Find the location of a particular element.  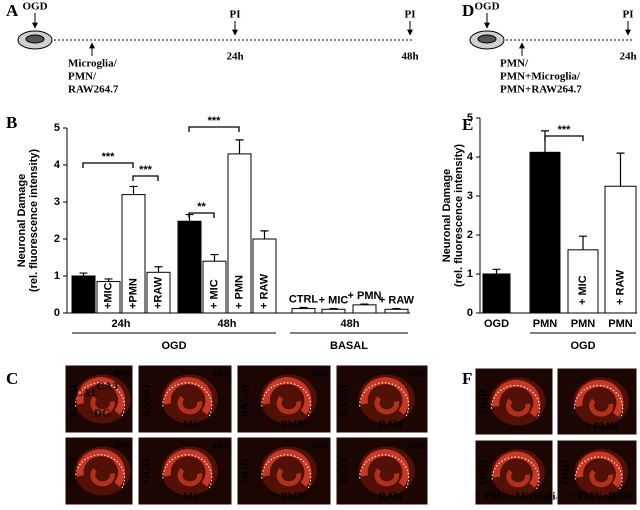

micrograph: BASAL 48h + PMN is located at coordinates (284, 399).